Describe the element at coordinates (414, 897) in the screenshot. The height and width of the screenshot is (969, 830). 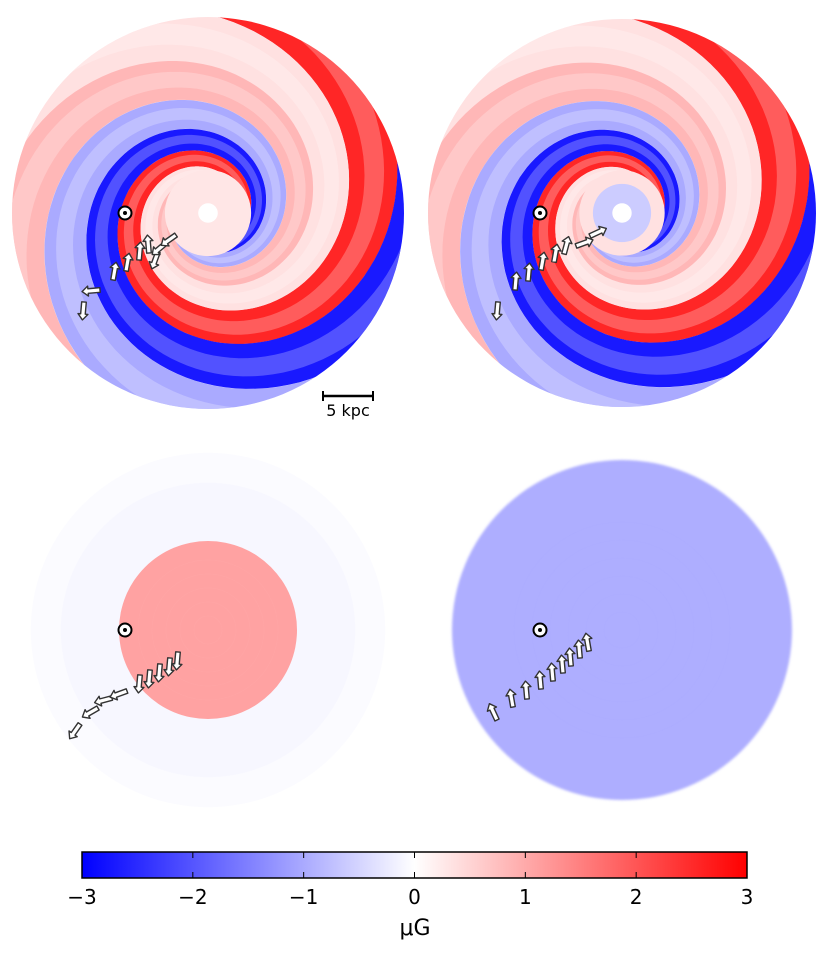
I see `colorbar-tick-label: 0` at that location.